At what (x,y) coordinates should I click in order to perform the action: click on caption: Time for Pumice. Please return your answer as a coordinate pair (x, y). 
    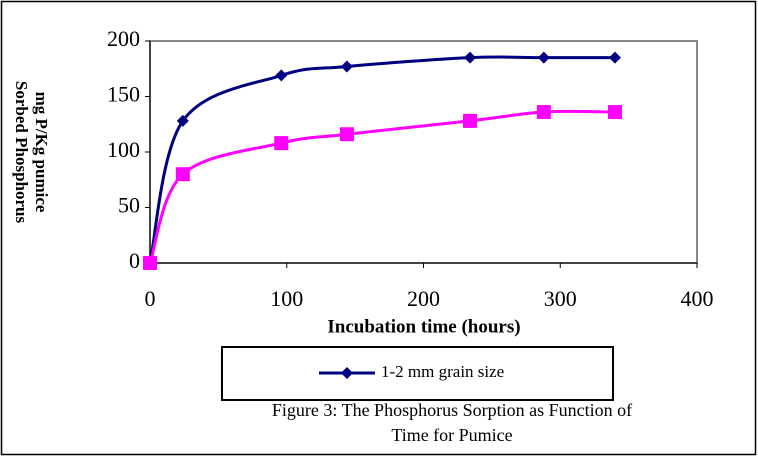
    Looking at the image, I should click on (451, 435).